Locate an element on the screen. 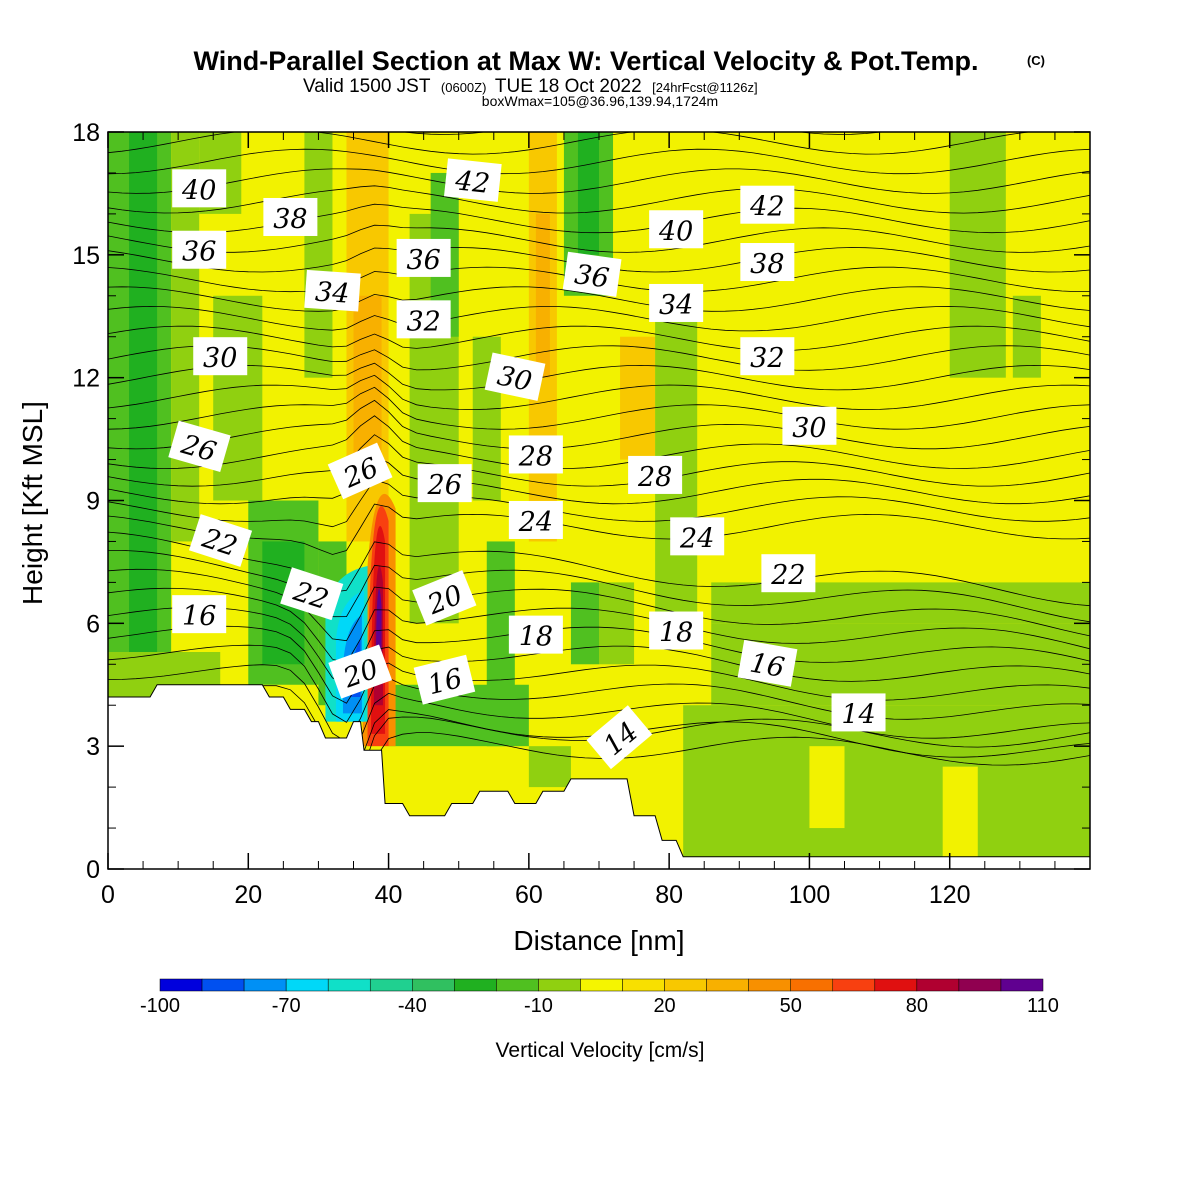 This screenshot has height=1200, width=1200. contour-label-text: 40 is located at coordinates (675, 231).